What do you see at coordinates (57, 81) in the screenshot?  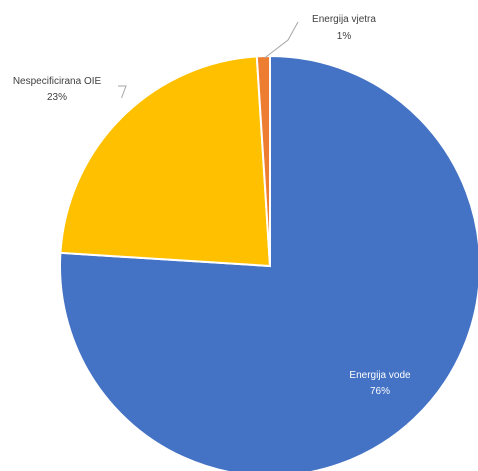 I see `slice-label-name-nespecificirana-oie: Nespecificirana OIE` at bounding box center [57, 81].